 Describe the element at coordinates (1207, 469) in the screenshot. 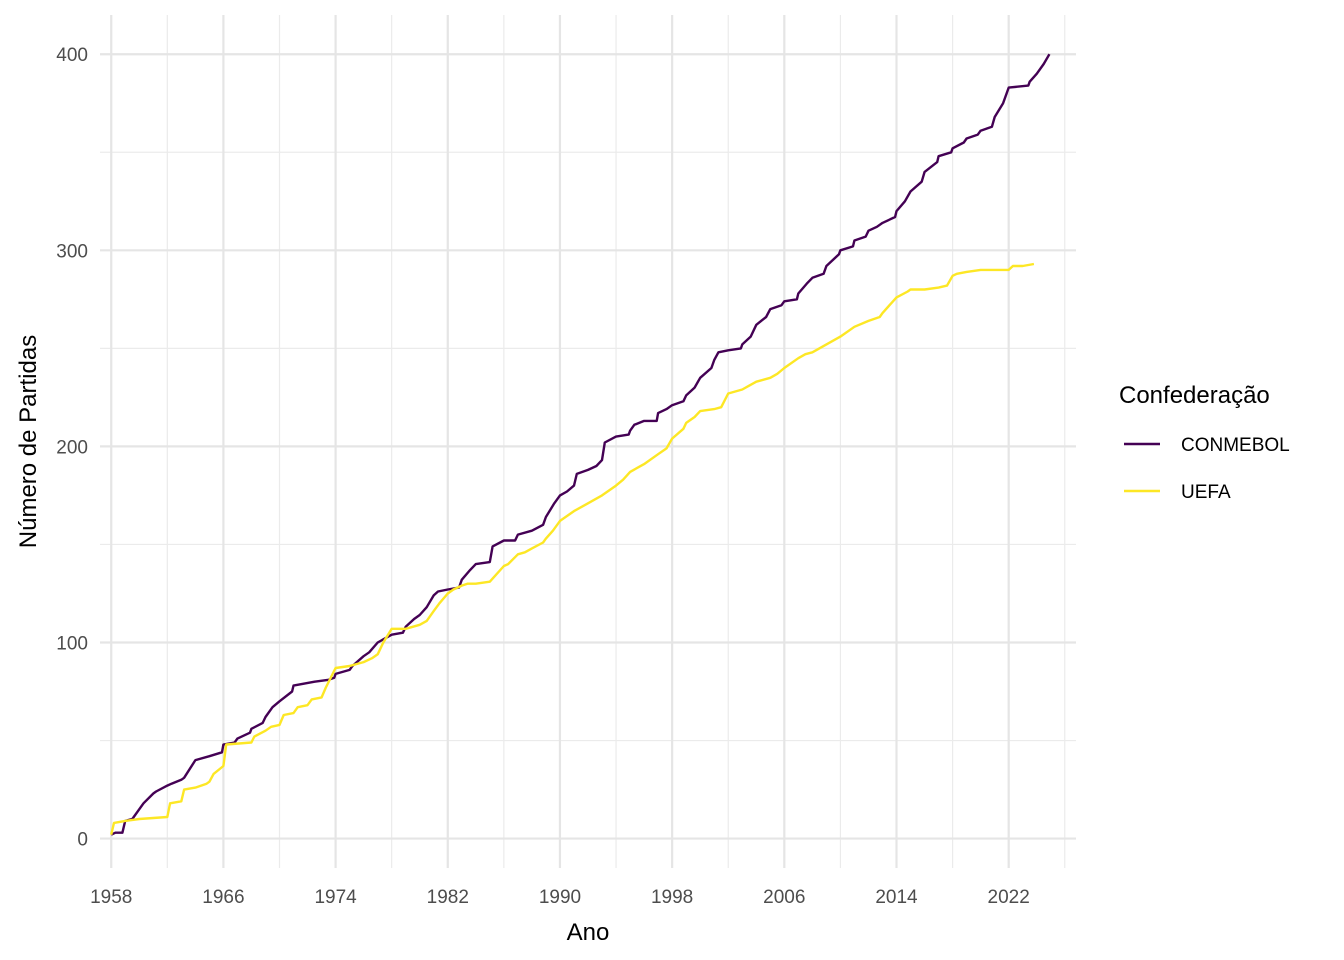

I see `legend-items: CONMEBOL UEFA` at that location.